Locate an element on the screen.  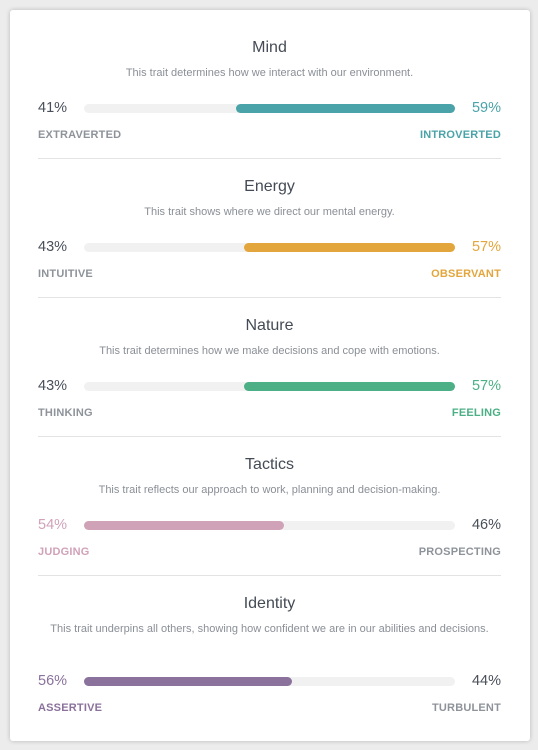
right-percent: 59% is located at coordinates (486, 108).